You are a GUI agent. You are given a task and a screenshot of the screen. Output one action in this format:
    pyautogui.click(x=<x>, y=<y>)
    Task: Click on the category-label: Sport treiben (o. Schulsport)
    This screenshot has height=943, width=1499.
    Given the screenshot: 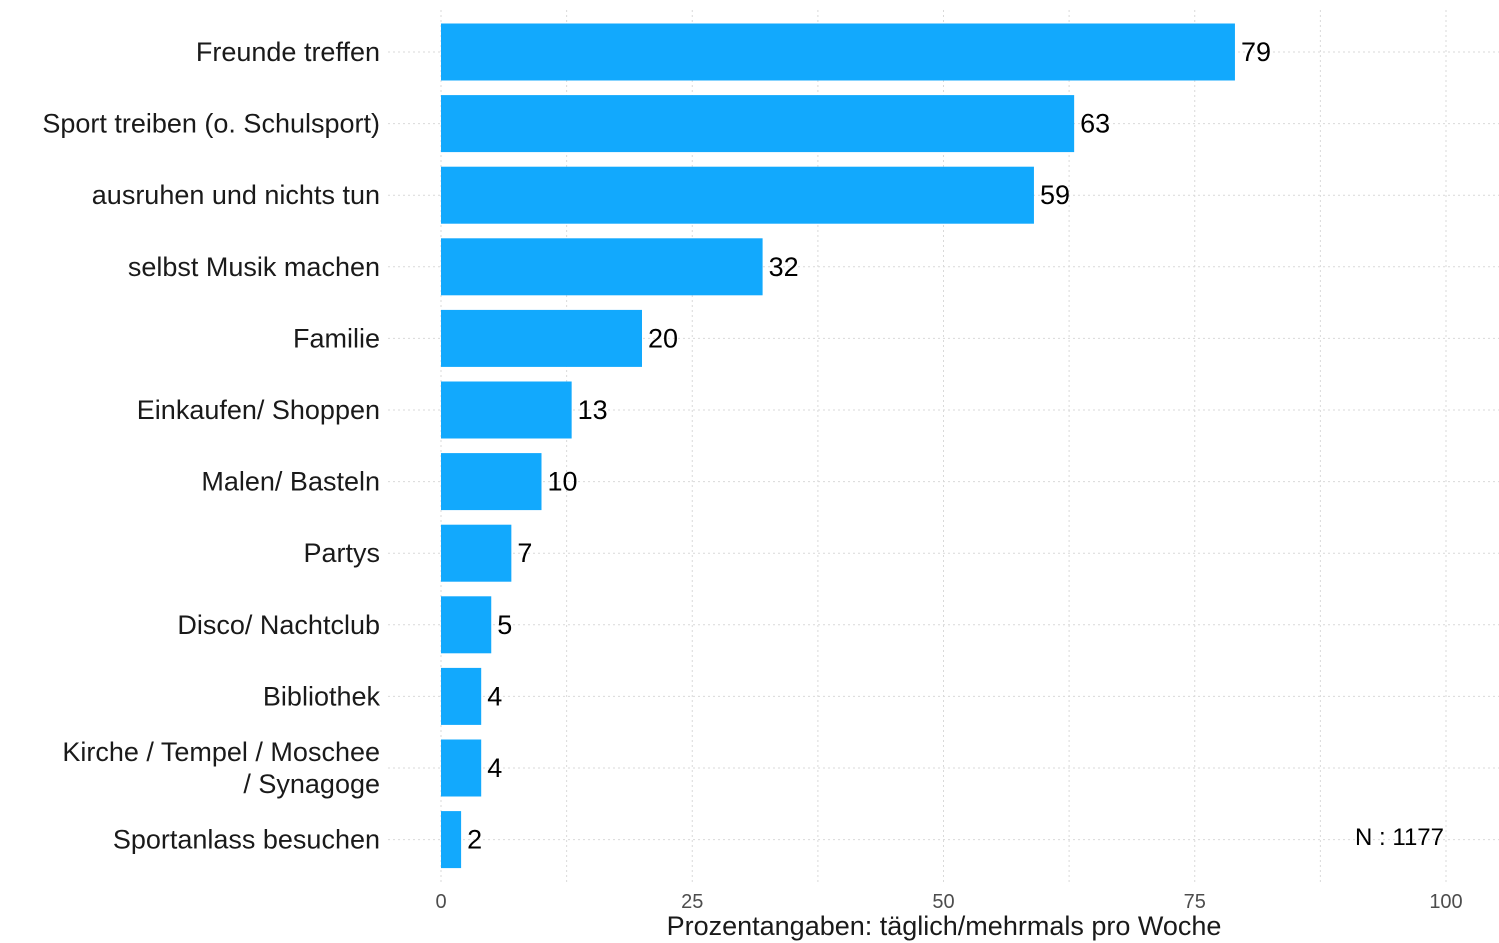 What is the action you would take?
    pyautogui.click(x=211, y=124)
    